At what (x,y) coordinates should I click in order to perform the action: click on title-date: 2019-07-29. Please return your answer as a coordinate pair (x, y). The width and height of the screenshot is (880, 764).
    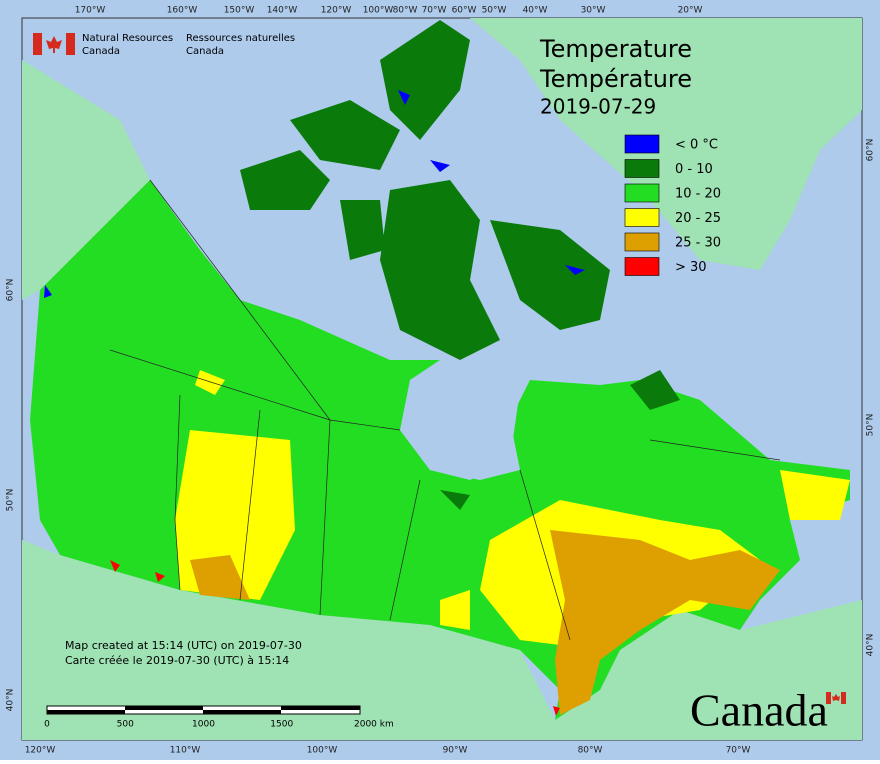
    Looking at the image, I should click on (598, 107).